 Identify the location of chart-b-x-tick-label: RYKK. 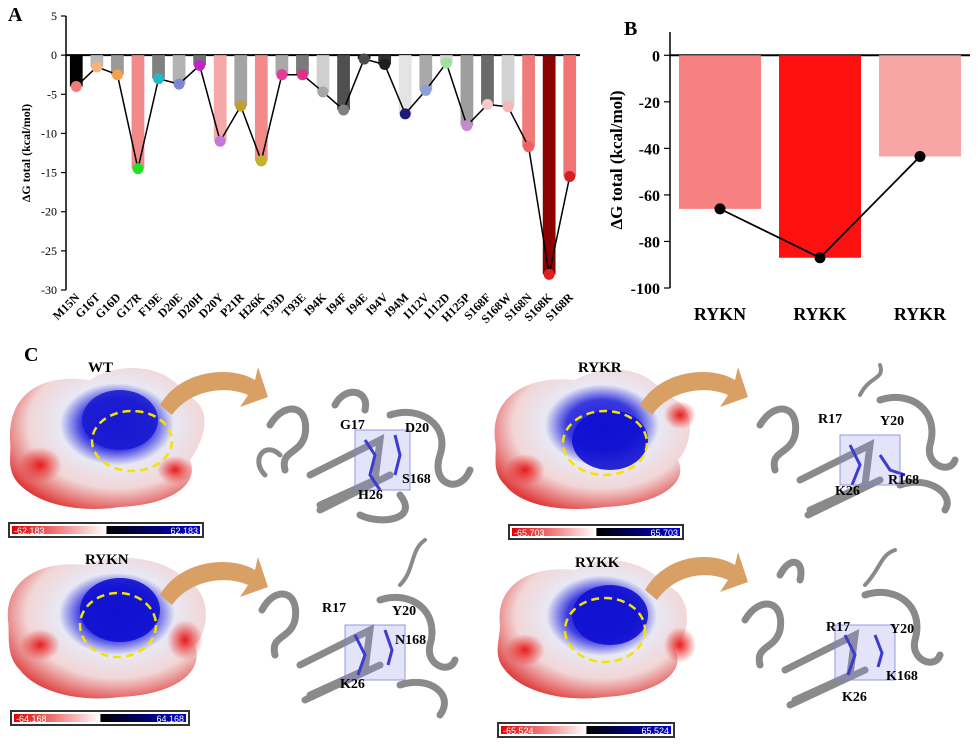
(819, 314).